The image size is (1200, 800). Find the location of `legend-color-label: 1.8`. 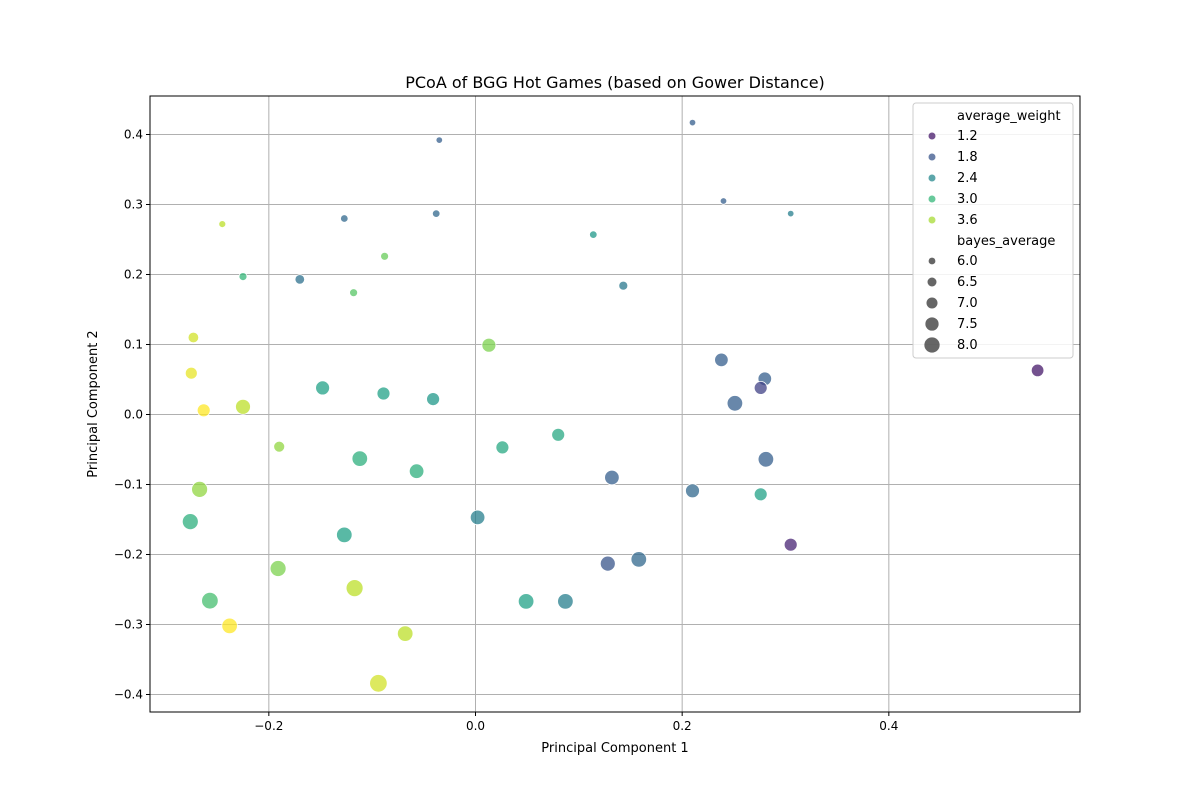

legend-color-label: 1.8 is located at coordinates (967, 157).